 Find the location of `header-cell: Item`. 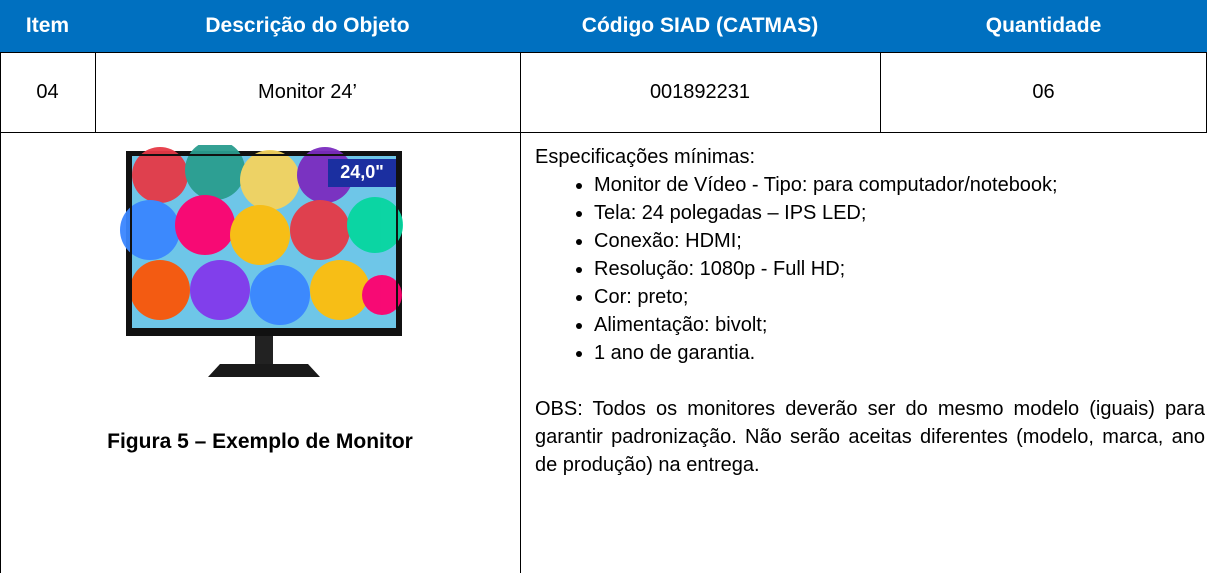

header-cell: Item is located at coordinates (47, 26).